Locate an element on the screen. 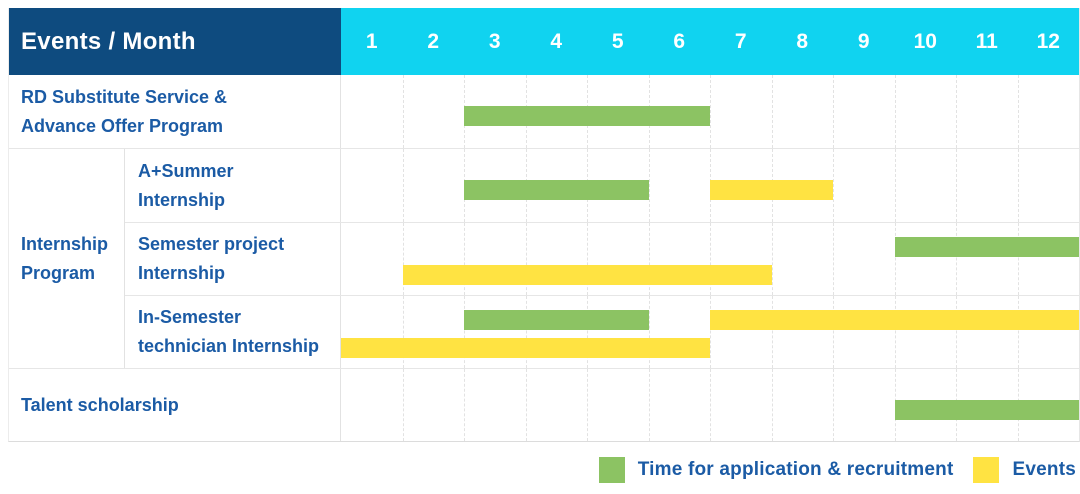  table-row-in-semester-technician-internship: In-Semester technician Internship is located at coordinates (602, 331).